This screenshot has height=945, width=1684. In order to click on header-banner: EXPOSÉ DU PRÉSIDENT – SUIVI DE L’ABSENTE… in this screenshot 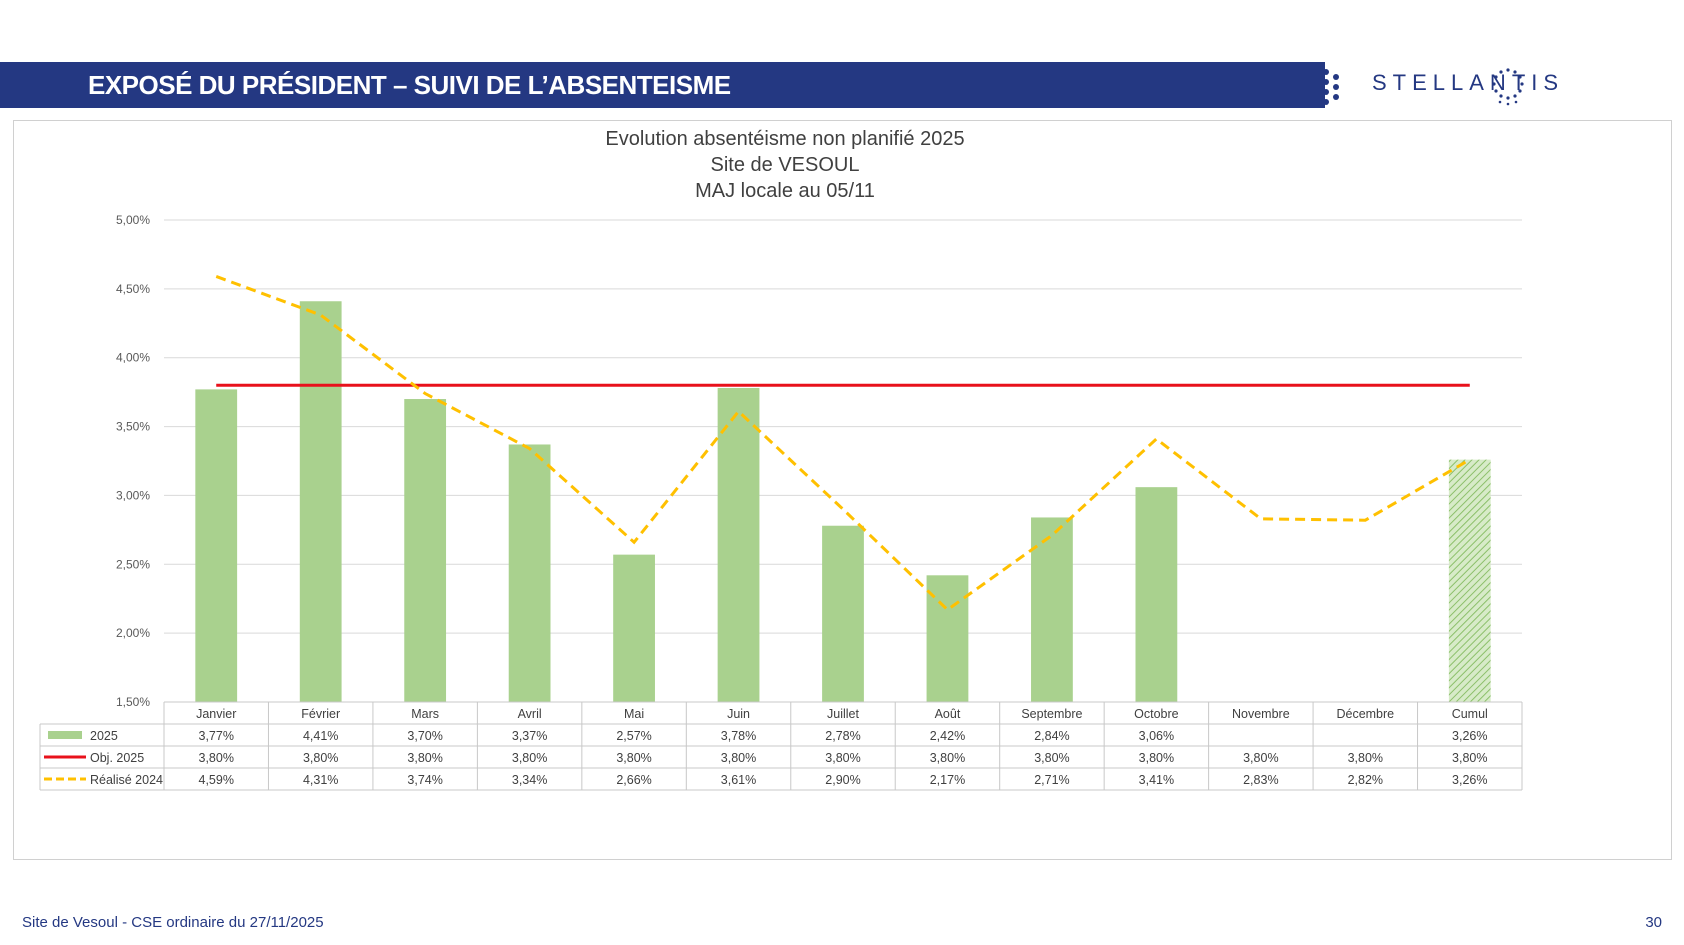, I will do `click(662, 85)`.